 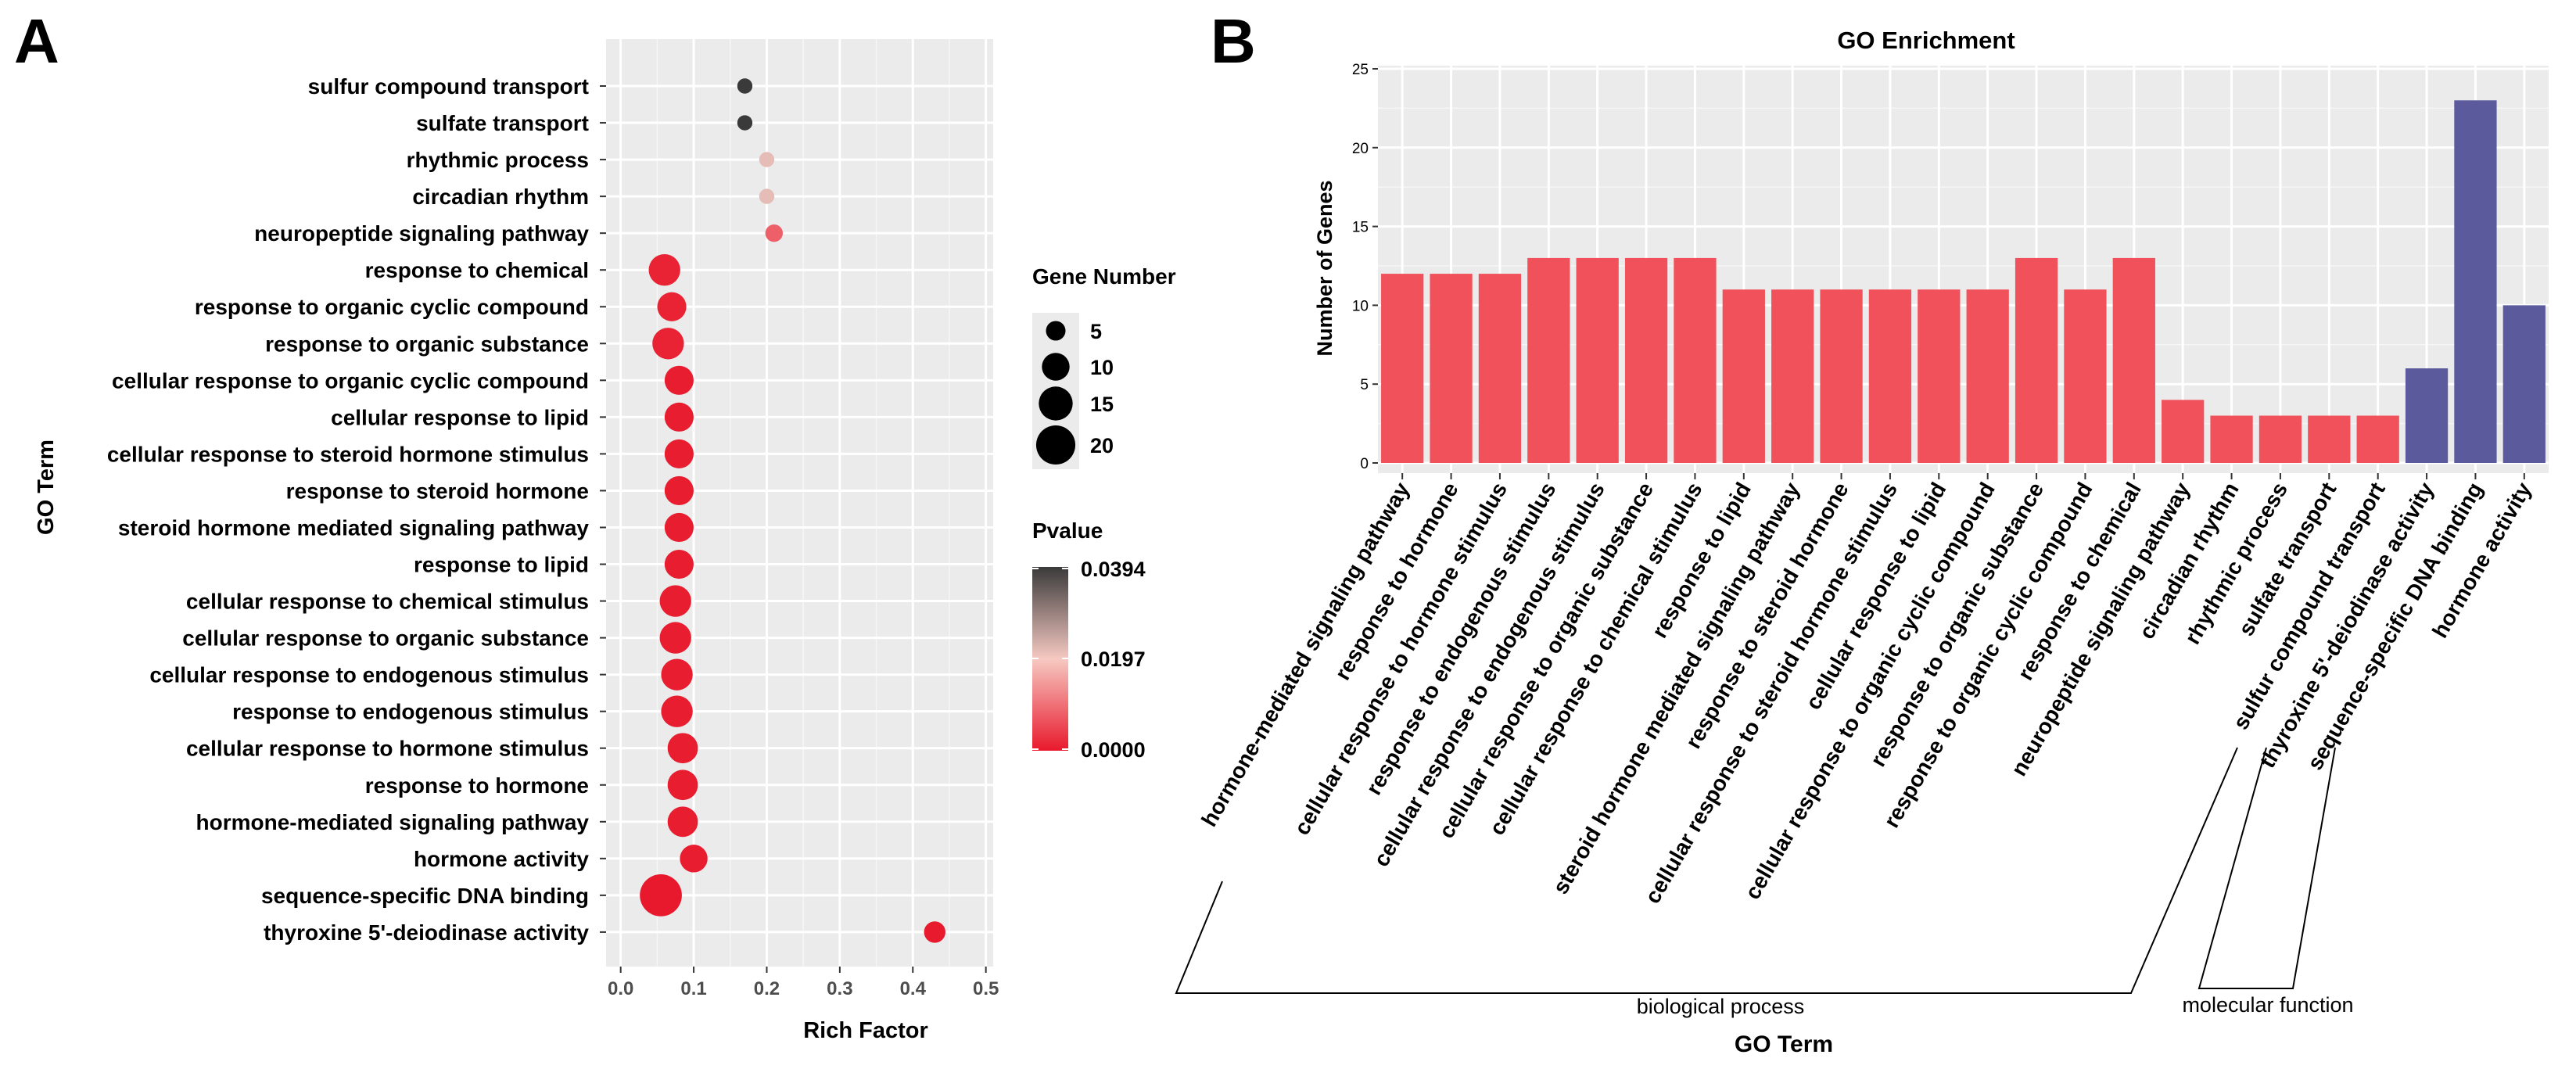 What do you see at coordinates (501, 197) in the screenshot?
I see `term-label: circadian rhythm` at bounding box center [501, 197].